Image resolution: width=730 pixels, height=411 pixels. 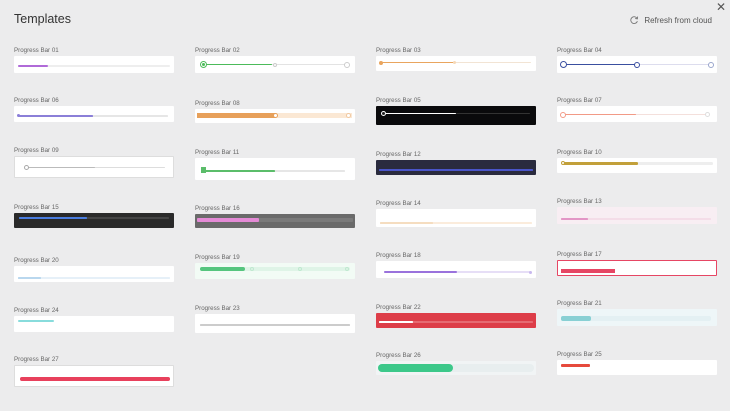 I want to click on template-card-progress-bar-03: Progress Bar 03, so click(x=456, y=59).